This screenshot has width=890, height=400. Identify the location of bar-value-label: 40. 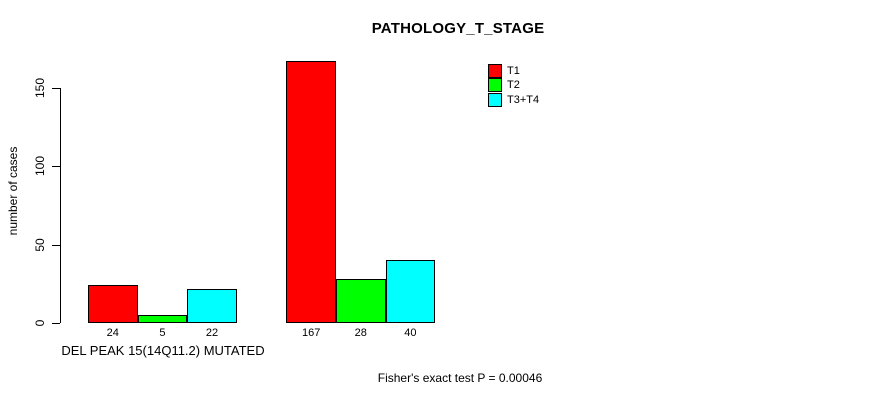
(410, 333).